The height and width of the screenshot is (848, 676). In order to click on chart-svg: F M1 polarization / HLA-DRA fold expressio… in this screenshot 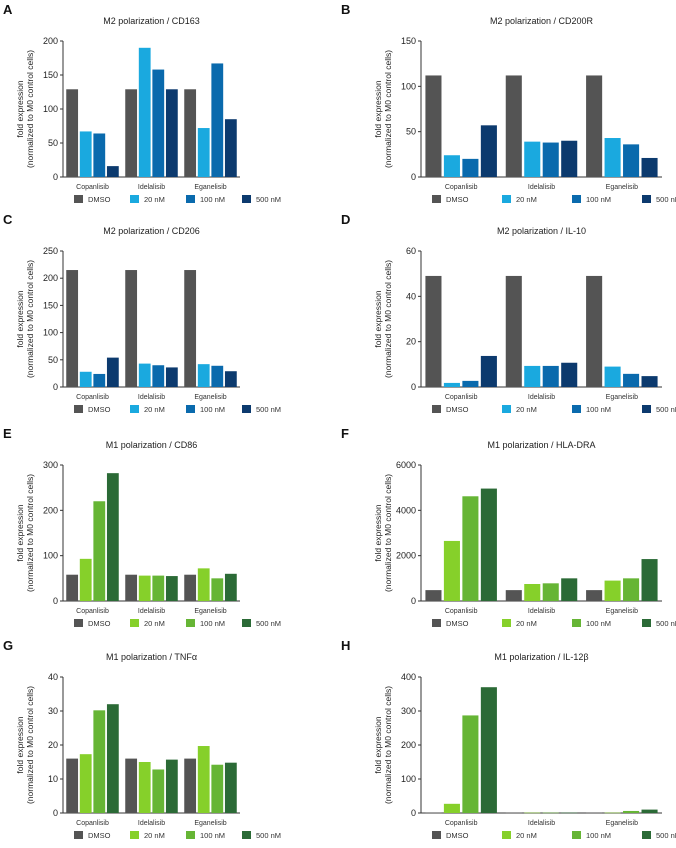, I will do `click(508, 527)`.